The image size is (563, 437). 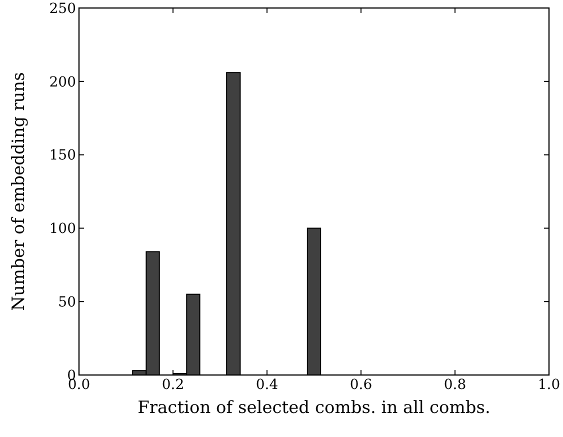 I want to click on x-tick-label: 1.0, so click(x=549, y=385).